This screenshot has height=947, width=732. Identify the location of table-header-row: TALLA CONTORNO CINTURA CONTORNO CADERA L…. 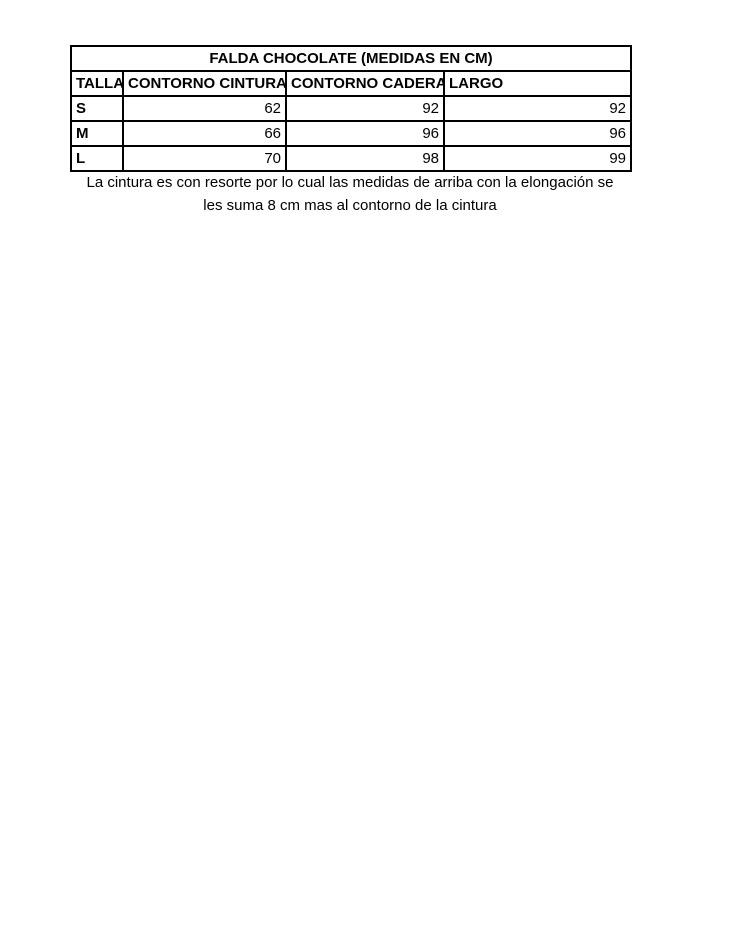
(351, 83).